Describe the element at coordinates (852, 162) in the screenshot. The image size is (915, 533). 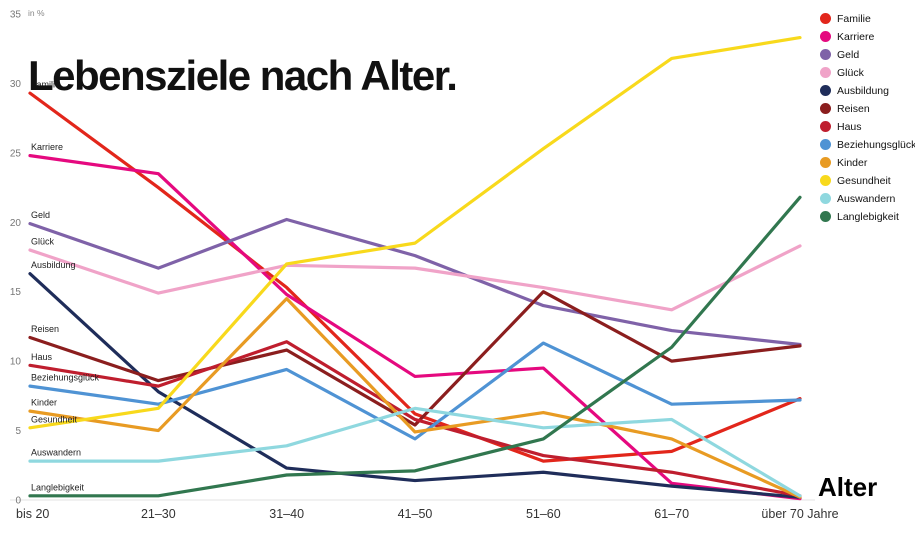
I see `legend-label: Kinder` at that location.